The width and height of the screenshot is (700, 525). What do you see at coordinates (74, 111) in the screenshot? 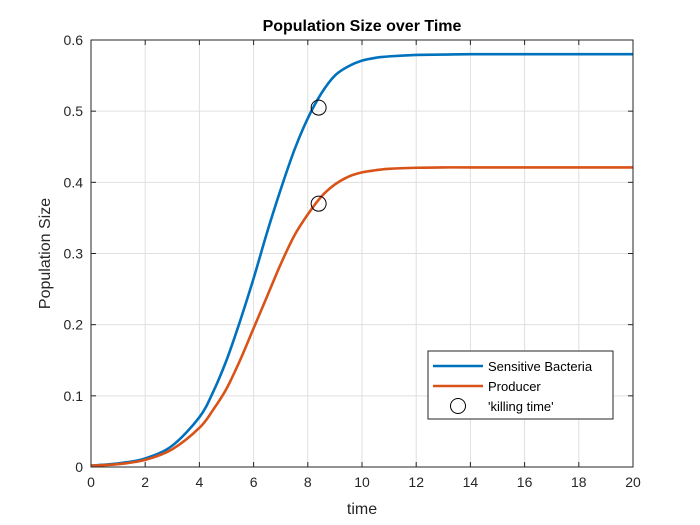
I see `y-tick-label: 0.5` at bounding box center [74, 111].